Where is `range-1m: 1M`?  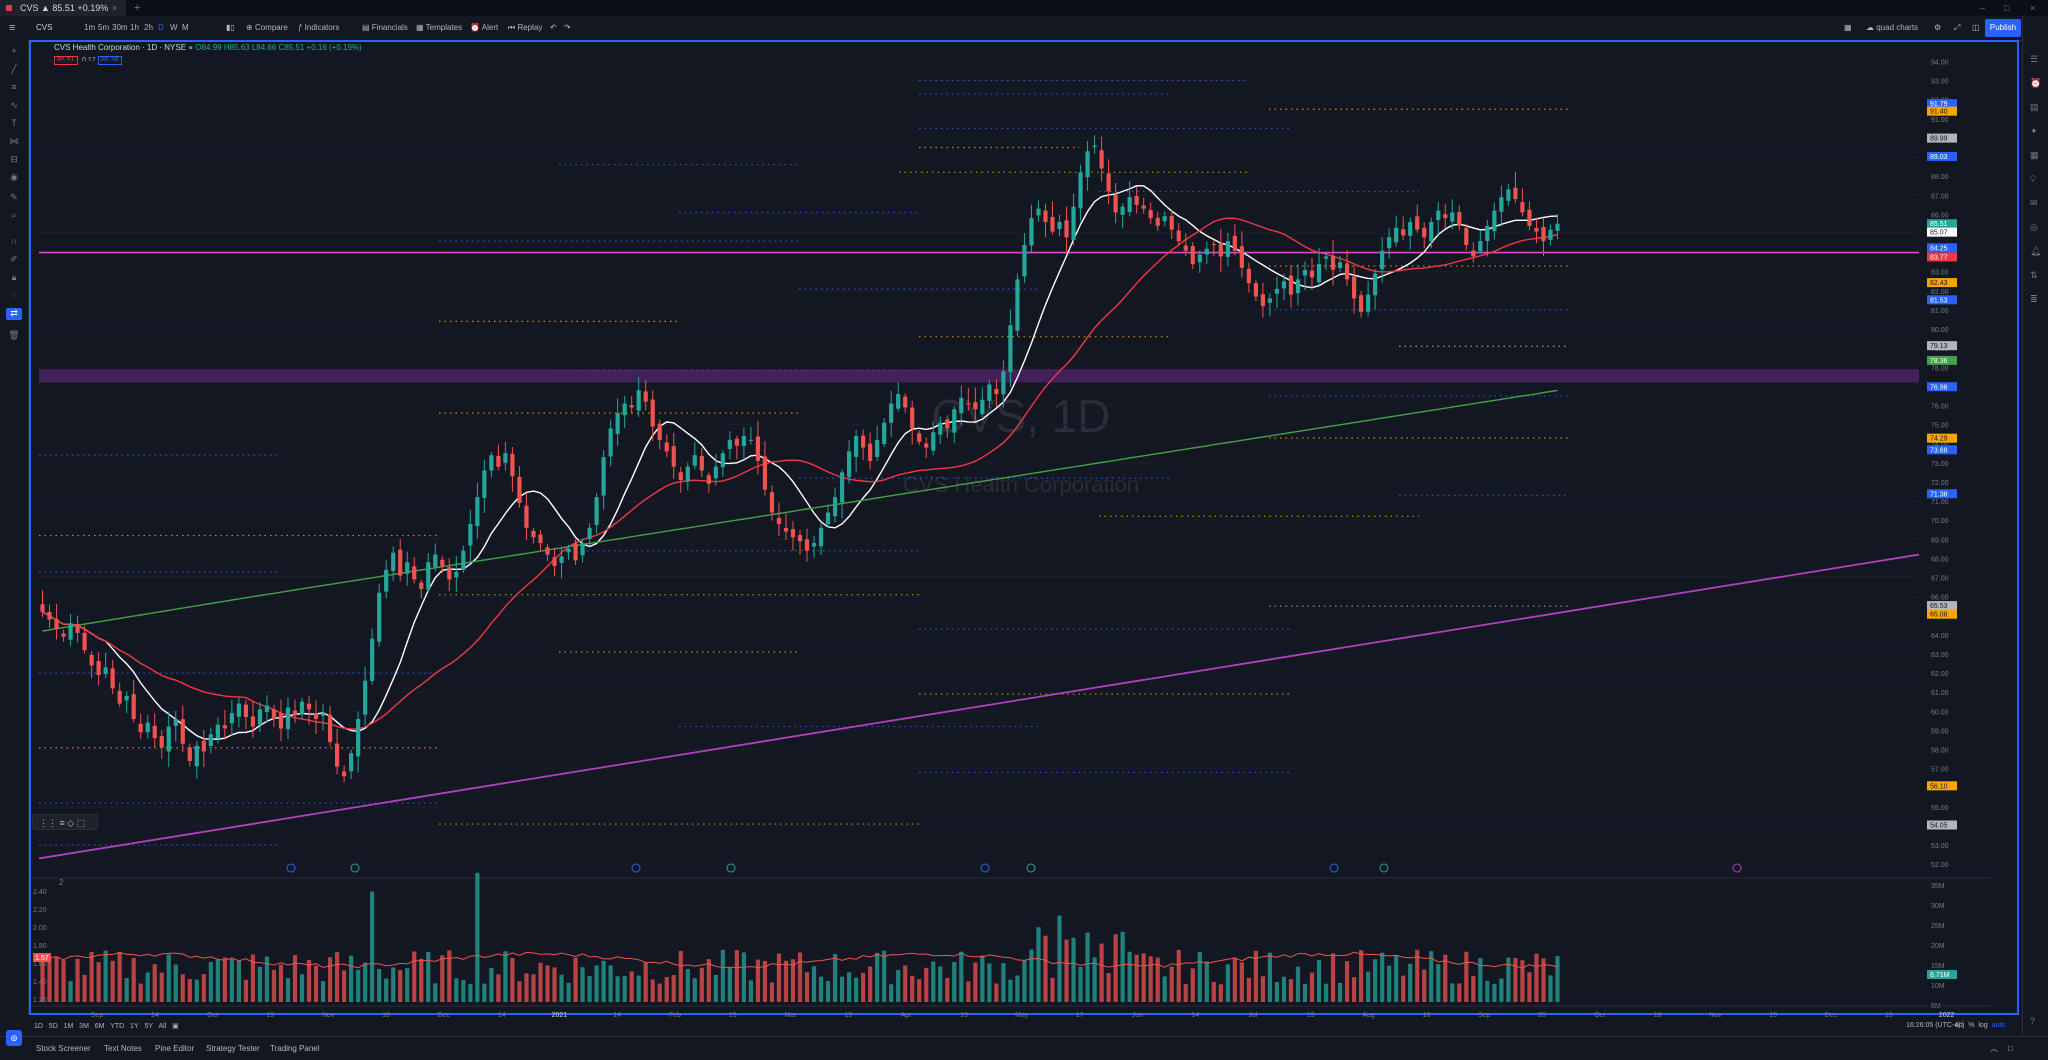
range-1m: 1M is located at coordinates (68, 1026).